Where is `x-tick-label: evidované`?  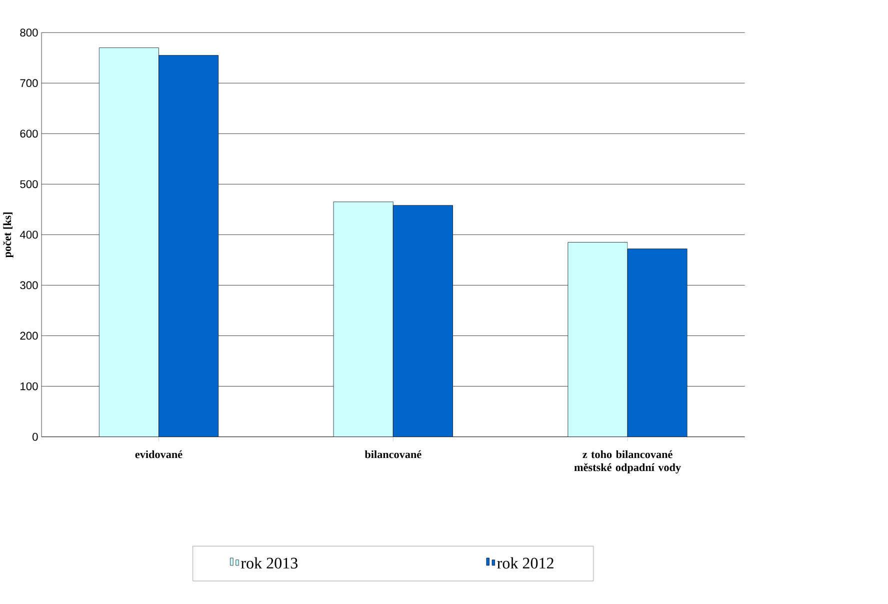
x-tick-label: evidované is located at coordinates (158, 454).